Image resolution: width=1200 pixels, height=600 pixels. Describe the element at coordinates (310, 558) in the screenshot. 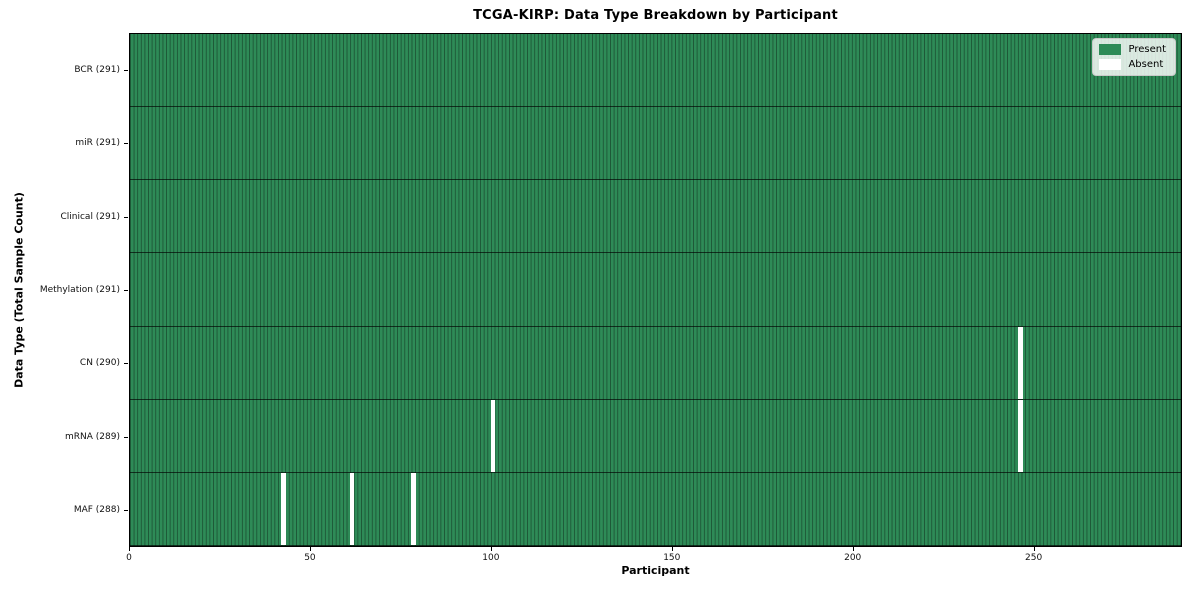

I see `x-tick-label: 50` at that location.